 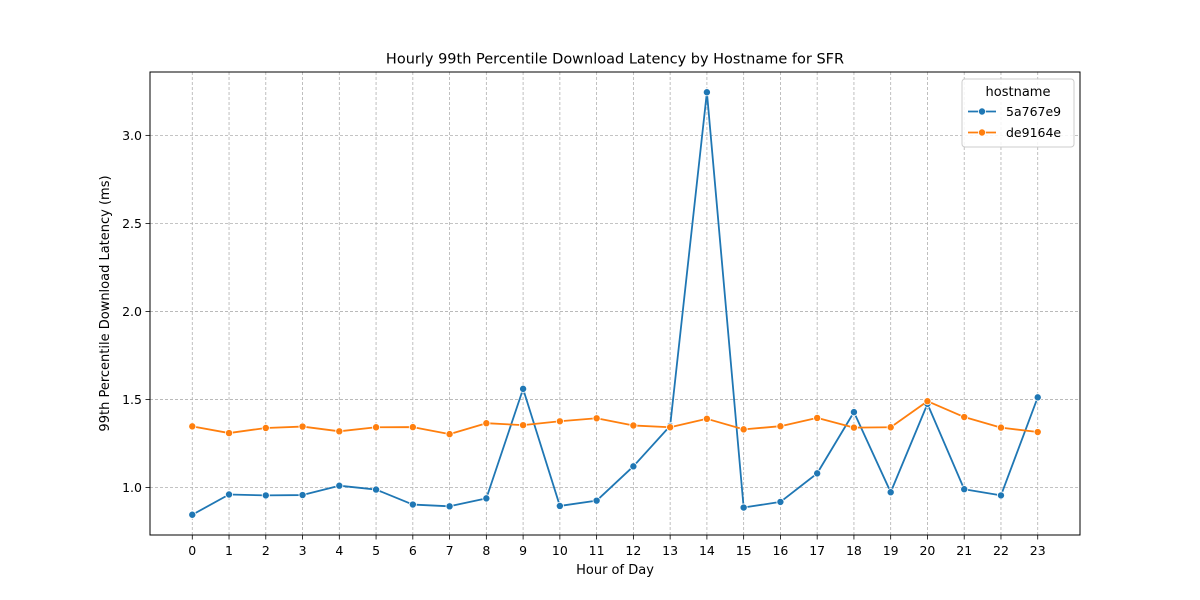 I want to click on x-tick-label: 19, so click(x=891, y=550).